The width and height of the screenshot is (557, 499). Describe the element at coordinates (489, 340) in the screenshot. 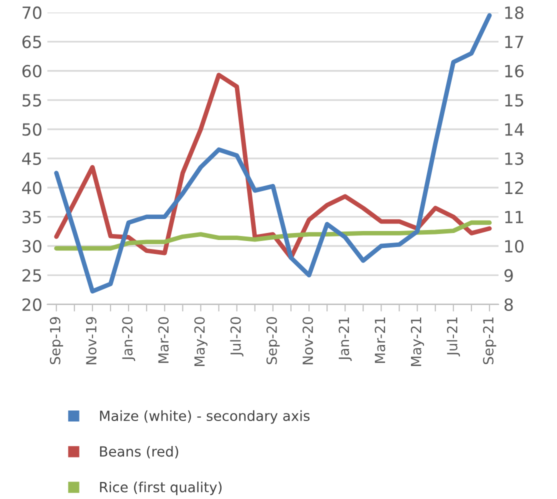

I see `x-tick-label: Sep-21` at that location.